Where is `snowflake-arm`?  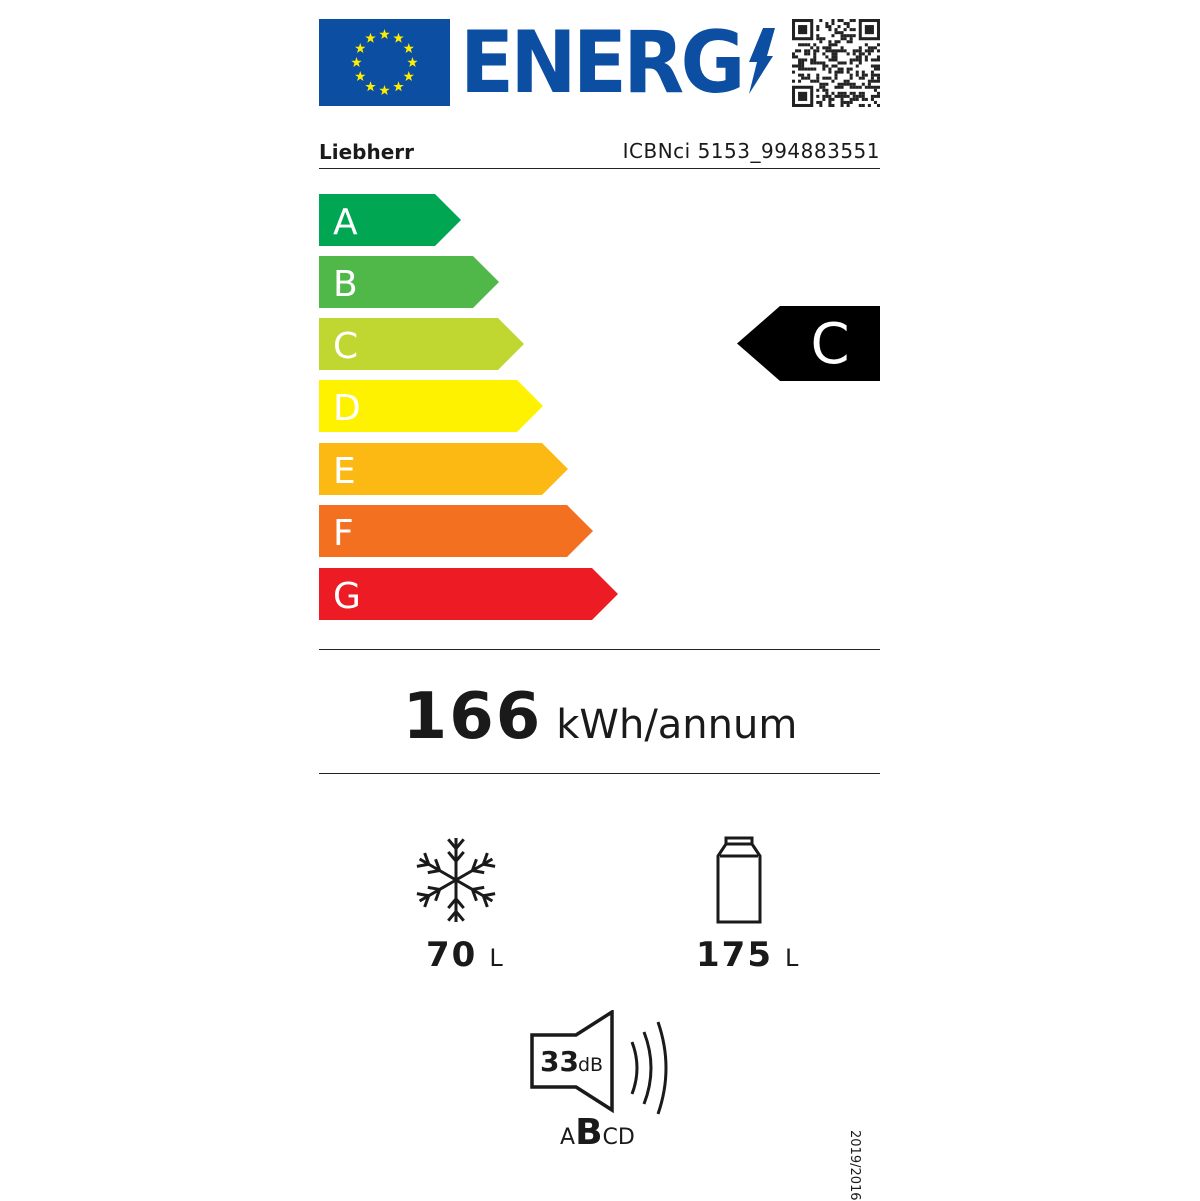
snowflake-arm is located at coordinates (475, 893).